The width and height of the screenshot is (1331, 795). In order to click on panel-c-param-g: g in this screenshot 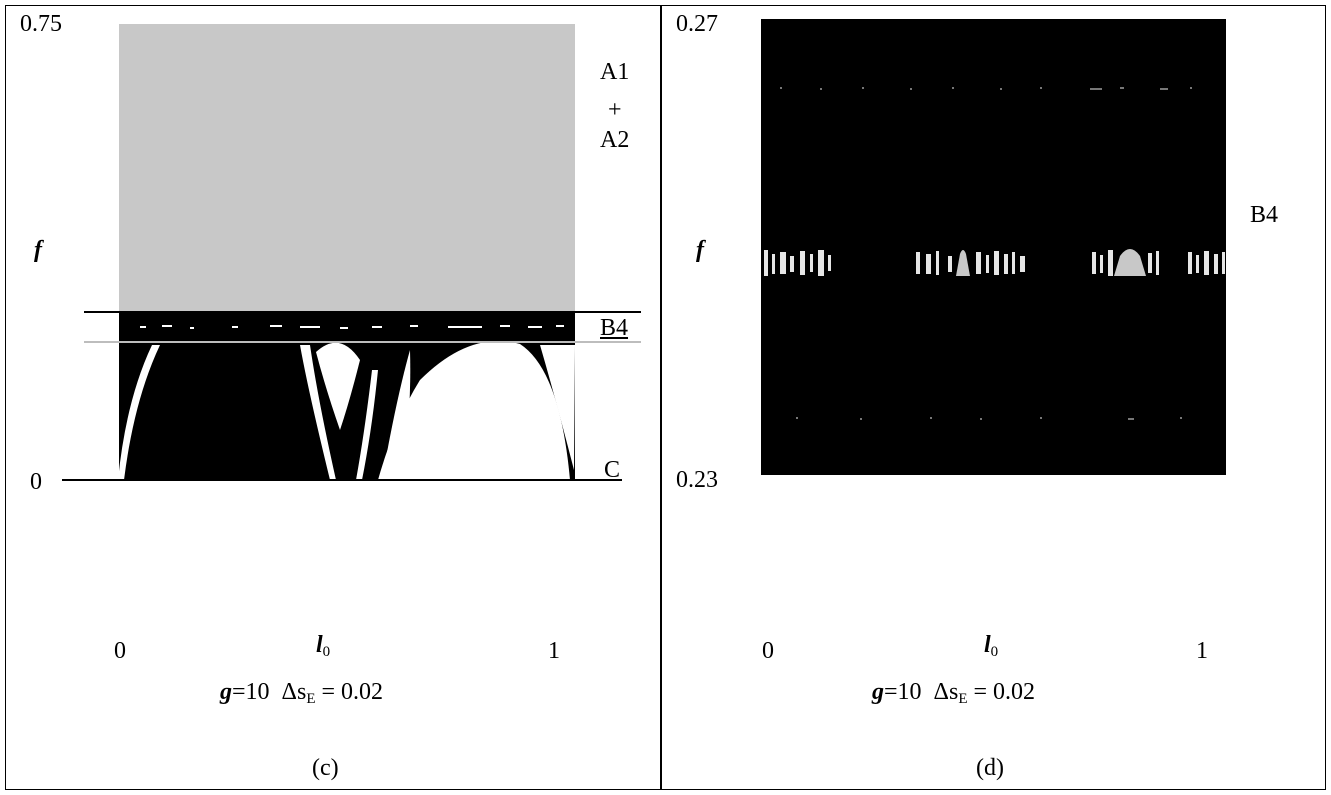, I will do `click(226, 692)`.